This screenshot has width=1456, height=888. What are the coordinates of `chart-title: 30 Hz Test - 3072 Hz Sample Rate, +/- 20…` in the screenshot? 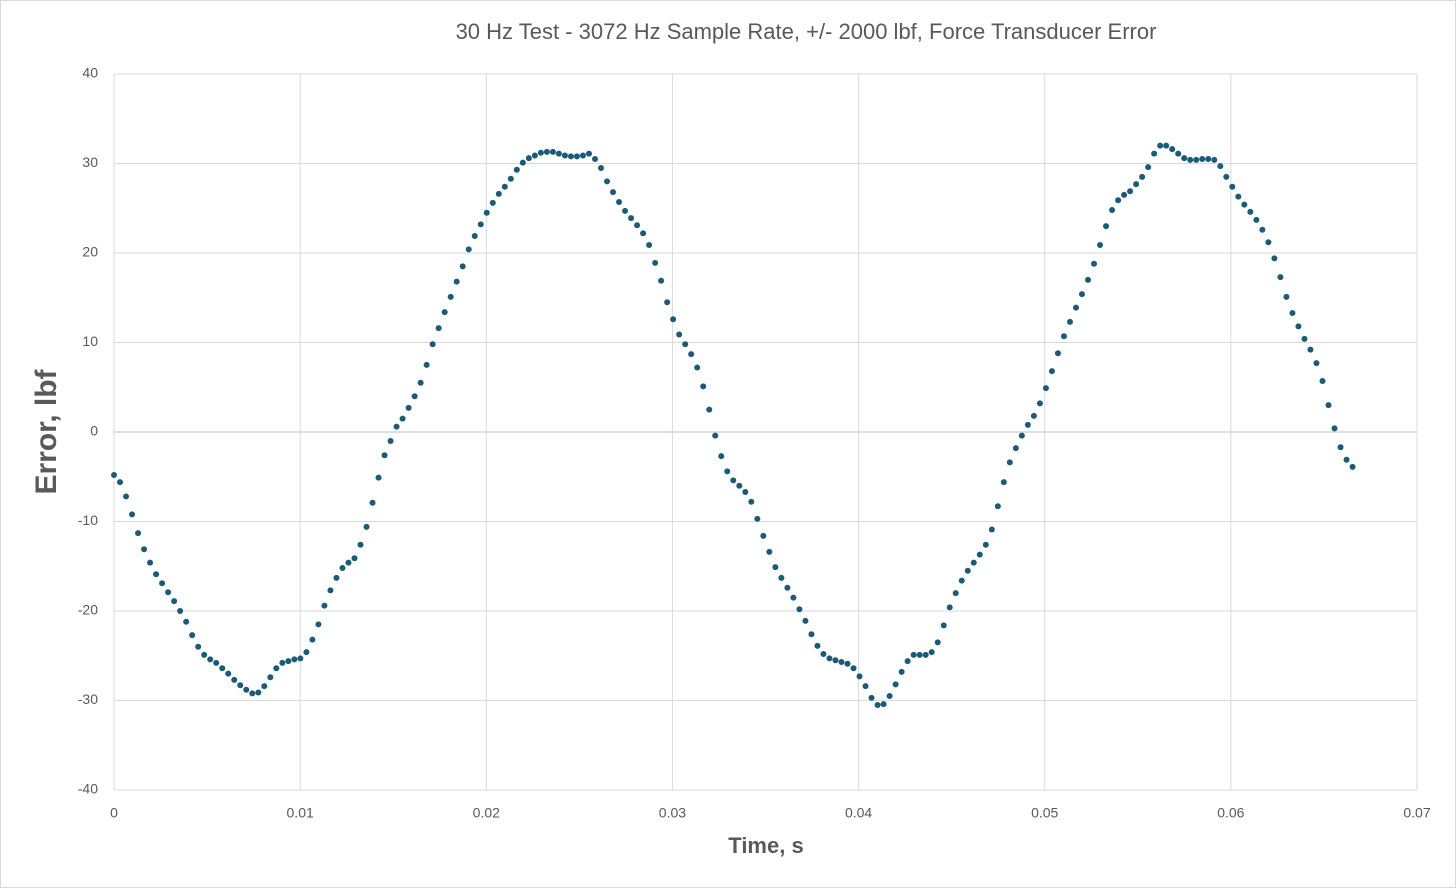 It's located at (806, 31).